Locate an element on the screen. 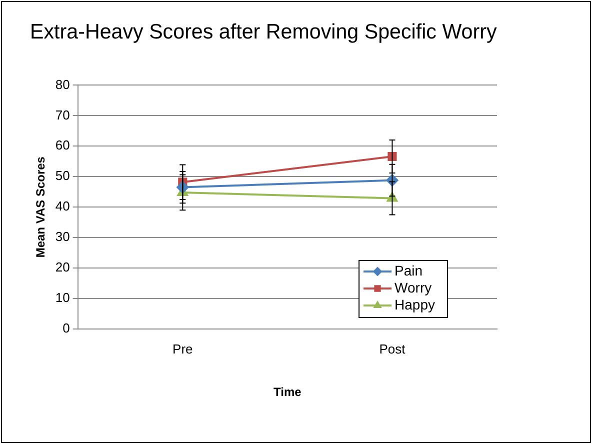 The width and height of the screenshot is (592, 444). legend-label: Pain is located at coordinates (408, 270).